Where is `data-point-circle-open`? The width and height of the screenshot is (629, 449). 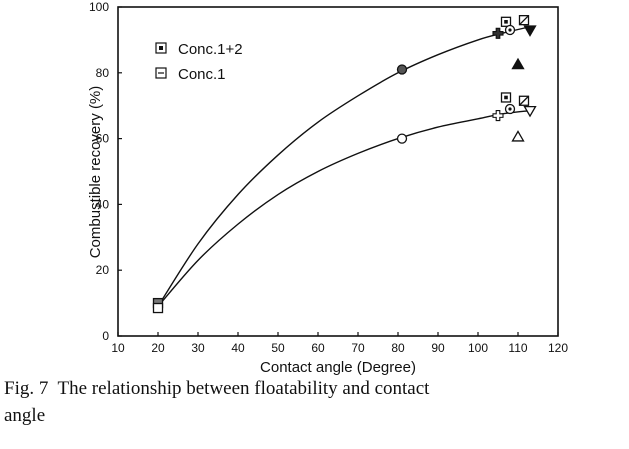 data-point-circle-open is located at coordinates (402, 138).